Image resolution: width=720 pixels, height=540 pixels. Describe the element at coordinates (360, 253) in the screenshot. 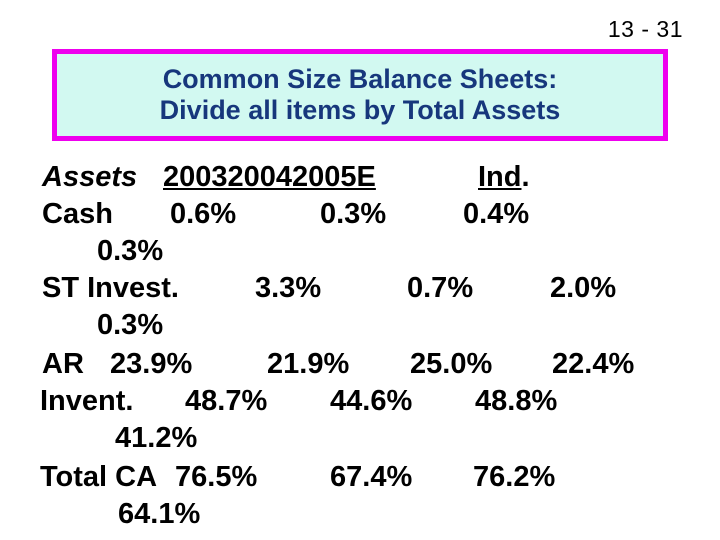

I see `row-cash-overflow: 0.3%` at that location.